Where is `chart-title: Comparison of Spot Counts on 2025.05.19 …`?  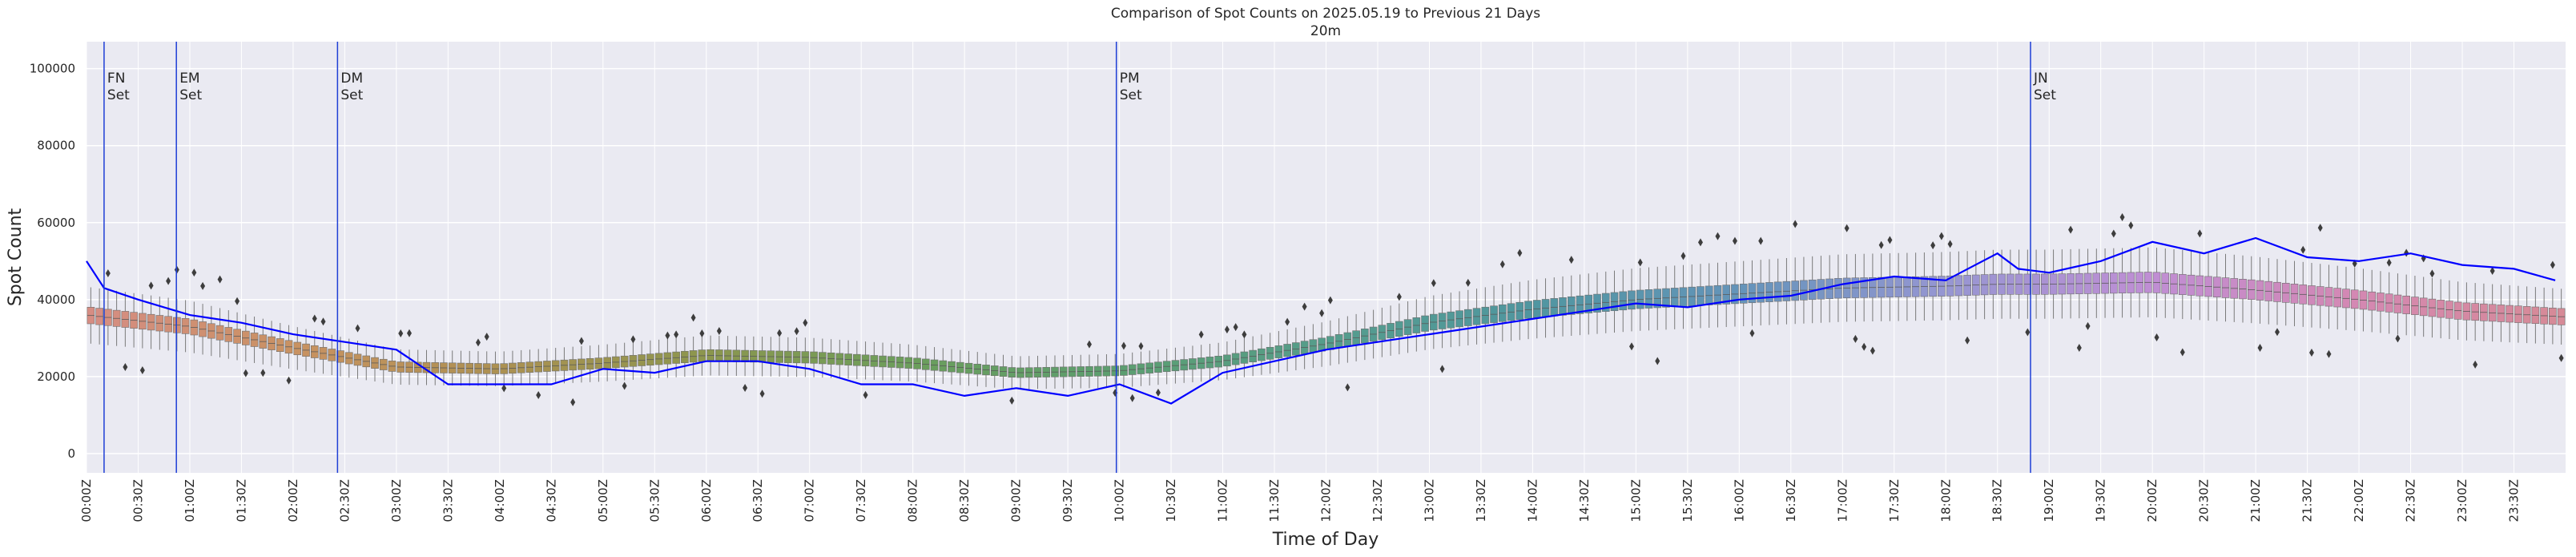 chart-title: Comparison of Spot Counts on 2025.05.19 … is located at coordinates (1325, 14).